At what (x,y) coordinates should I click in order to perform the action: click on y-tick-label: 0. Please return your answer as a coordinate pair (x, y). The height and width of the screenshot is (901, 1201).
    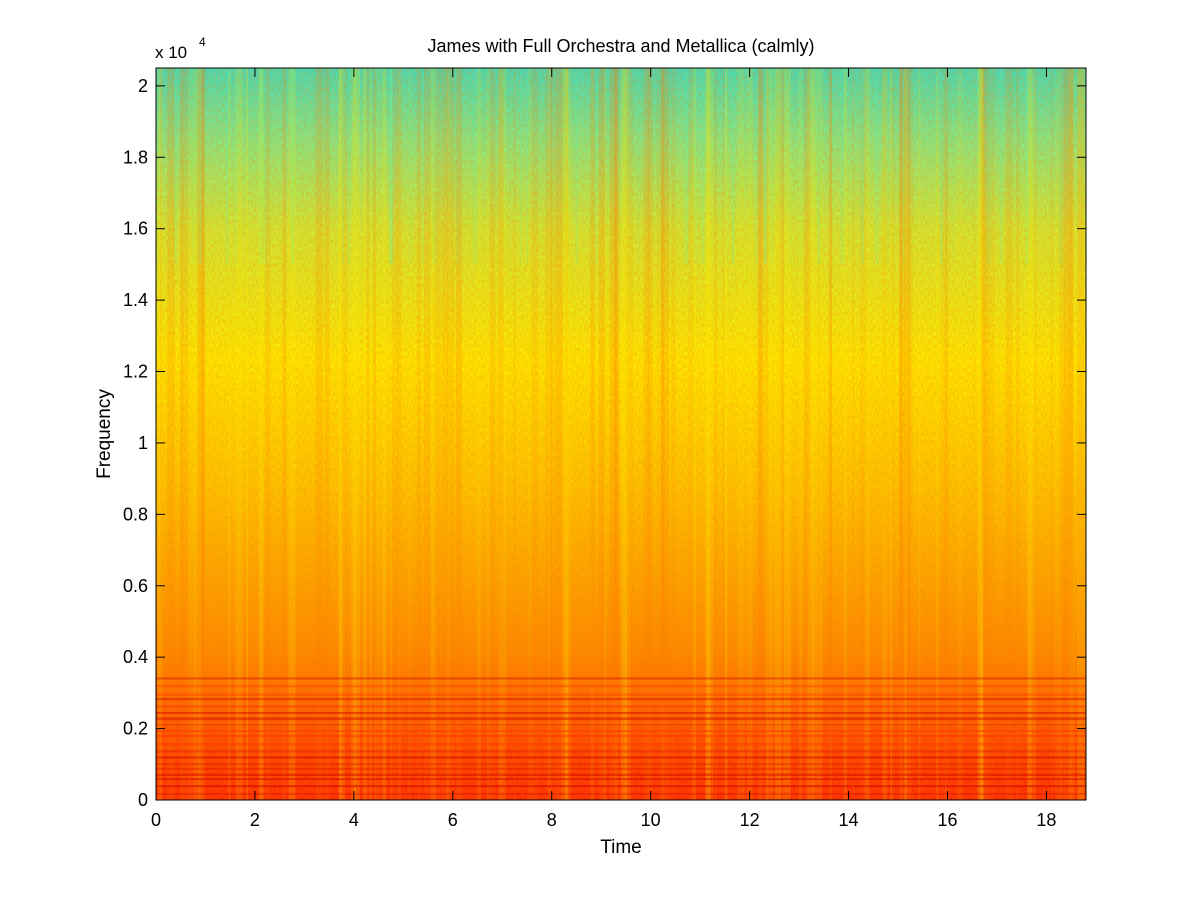
    Looking at the image, I should click on (143, 800).